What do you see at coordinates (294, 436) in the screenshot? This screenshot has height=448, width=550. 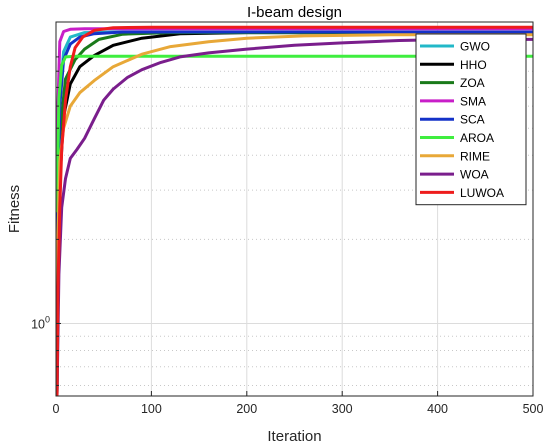 I see `x-axis-title: Iteration` at bounding box center [294, 436].